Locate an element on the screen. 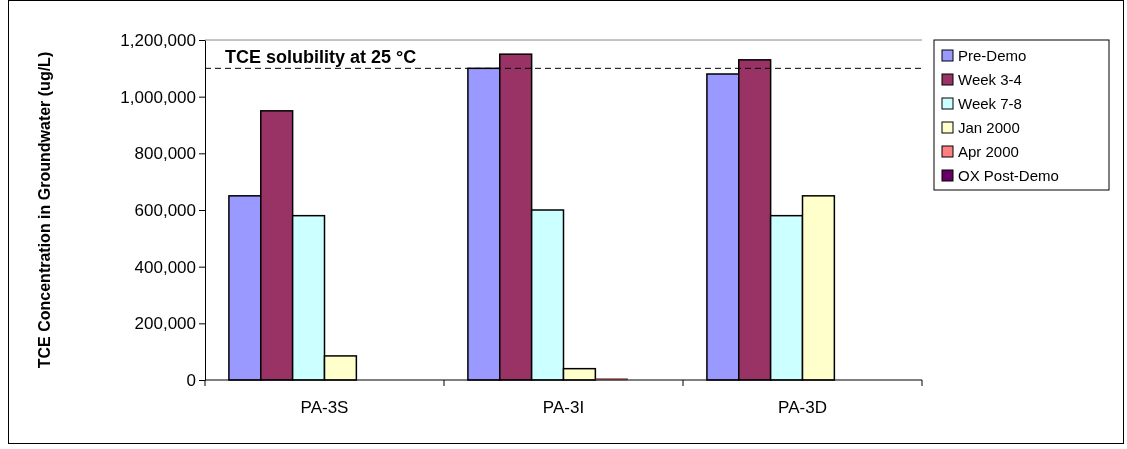 This screenshot has width=1127, height=449. legend-label: Jan 2000 is located at coordinates (989, 127).